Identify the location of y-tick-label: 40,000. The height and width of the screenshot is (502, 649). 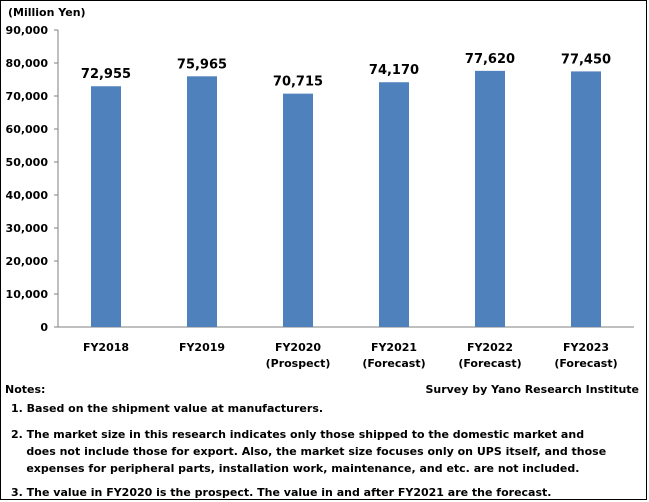
(27, 195).